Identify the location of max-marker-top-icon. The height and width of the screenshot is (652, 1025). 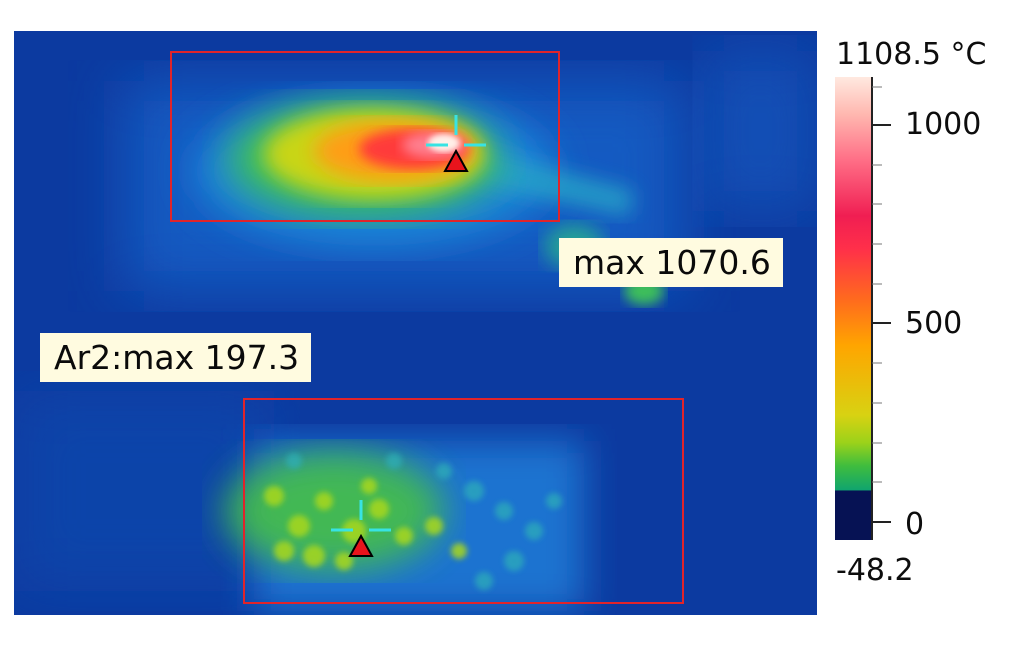
(456, 145).